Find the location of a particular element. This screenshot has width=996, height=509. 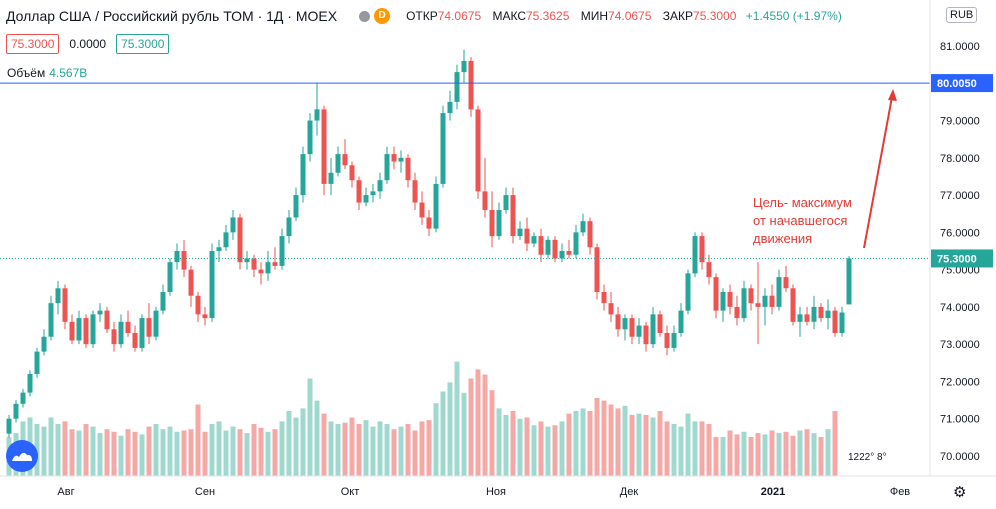

price-axis-labels: 80.0050 75.3000 is located at coordinates (962, 171).